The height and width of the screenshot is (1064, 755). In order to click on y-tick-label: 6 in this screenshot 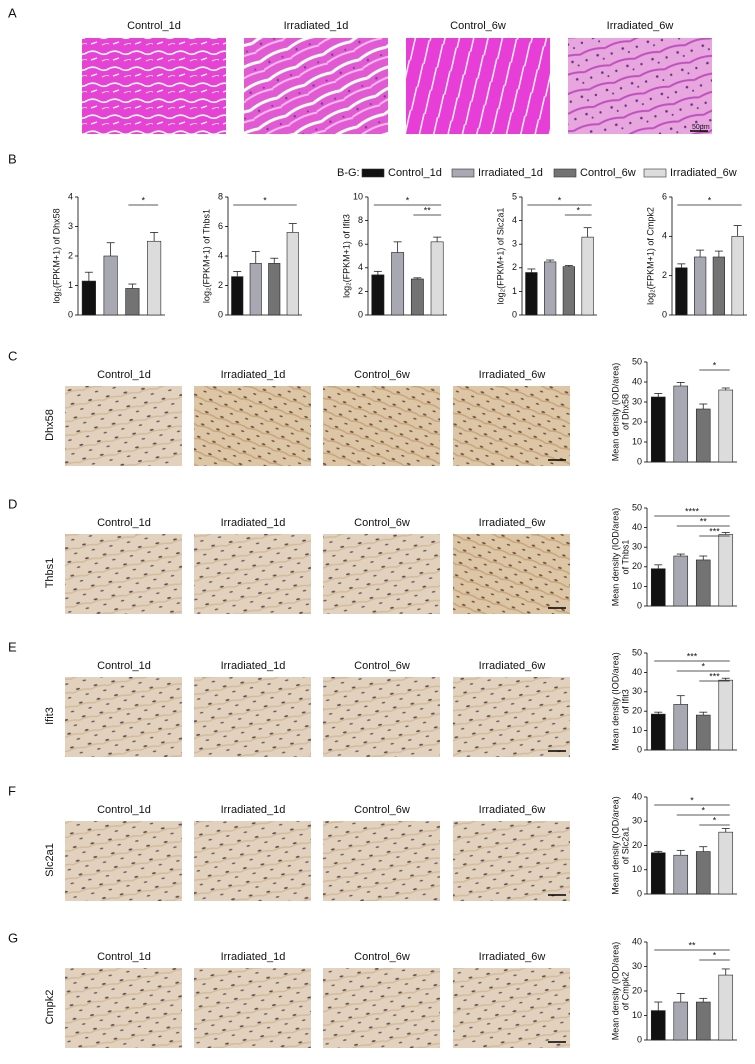, I will do `click(664, 196)`.